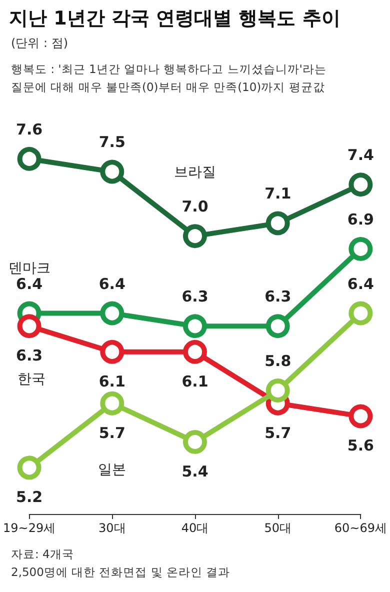 This screenshot has height=592, width=390. What do you see at coordinates (195, 471) in the screenshot?
I see `data-label: 5.4` at bounding box center [195, 471].